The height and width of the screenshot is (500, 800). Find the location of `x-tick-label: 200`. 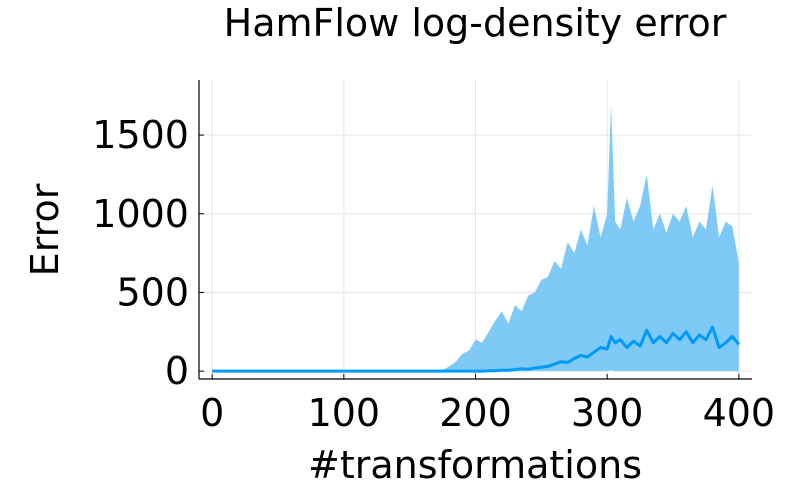

x-tick-label: 200 is located at coordinates (475, 413).